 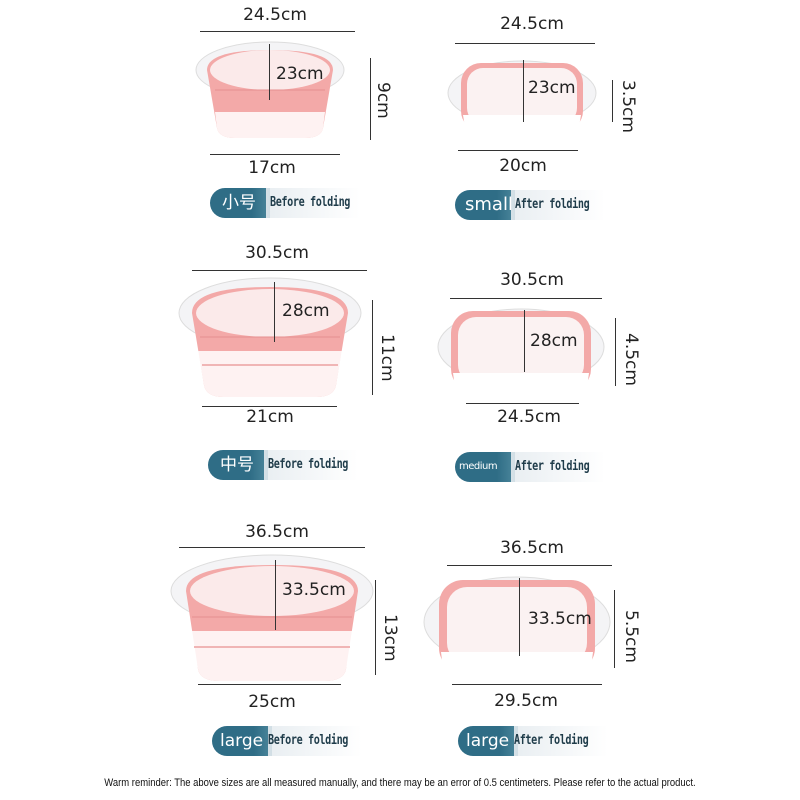 What do you see at coordinates (523, 166) in the screenshot?
I see `bottom-width-label: 20cm` at bounding box center [523, 166].